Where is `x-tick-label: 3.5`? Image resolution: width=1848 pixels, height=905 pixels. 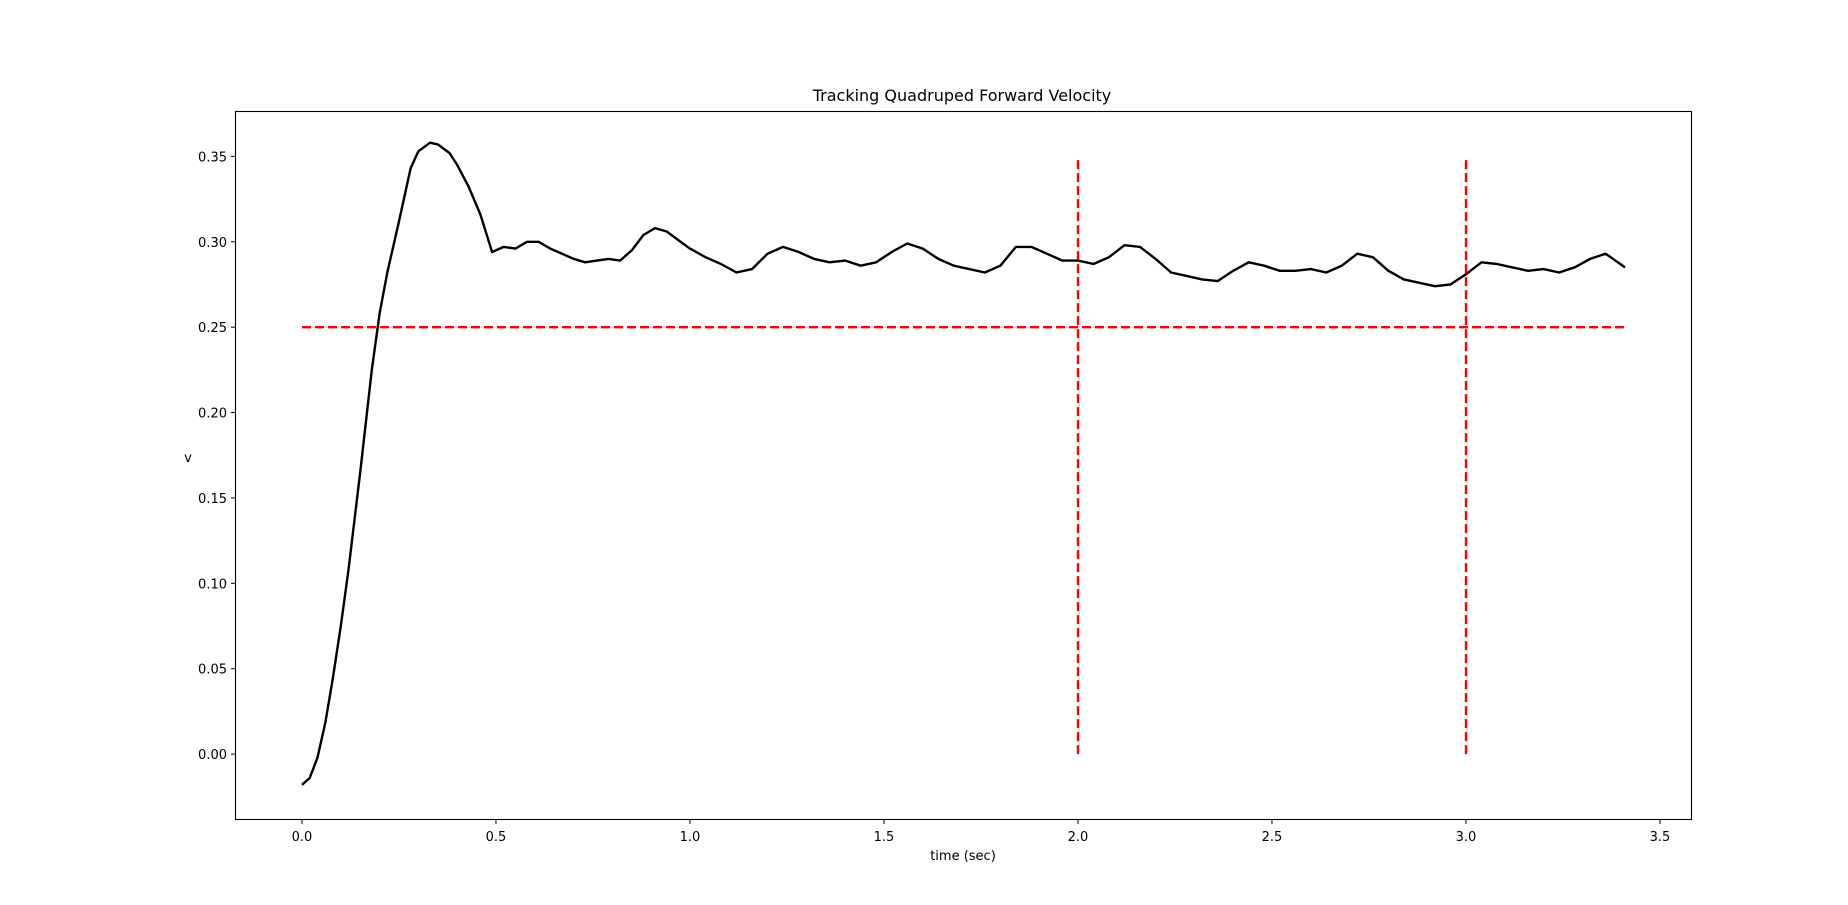
x-tick-label: 3.5 is located at coordinates (1660, 837).